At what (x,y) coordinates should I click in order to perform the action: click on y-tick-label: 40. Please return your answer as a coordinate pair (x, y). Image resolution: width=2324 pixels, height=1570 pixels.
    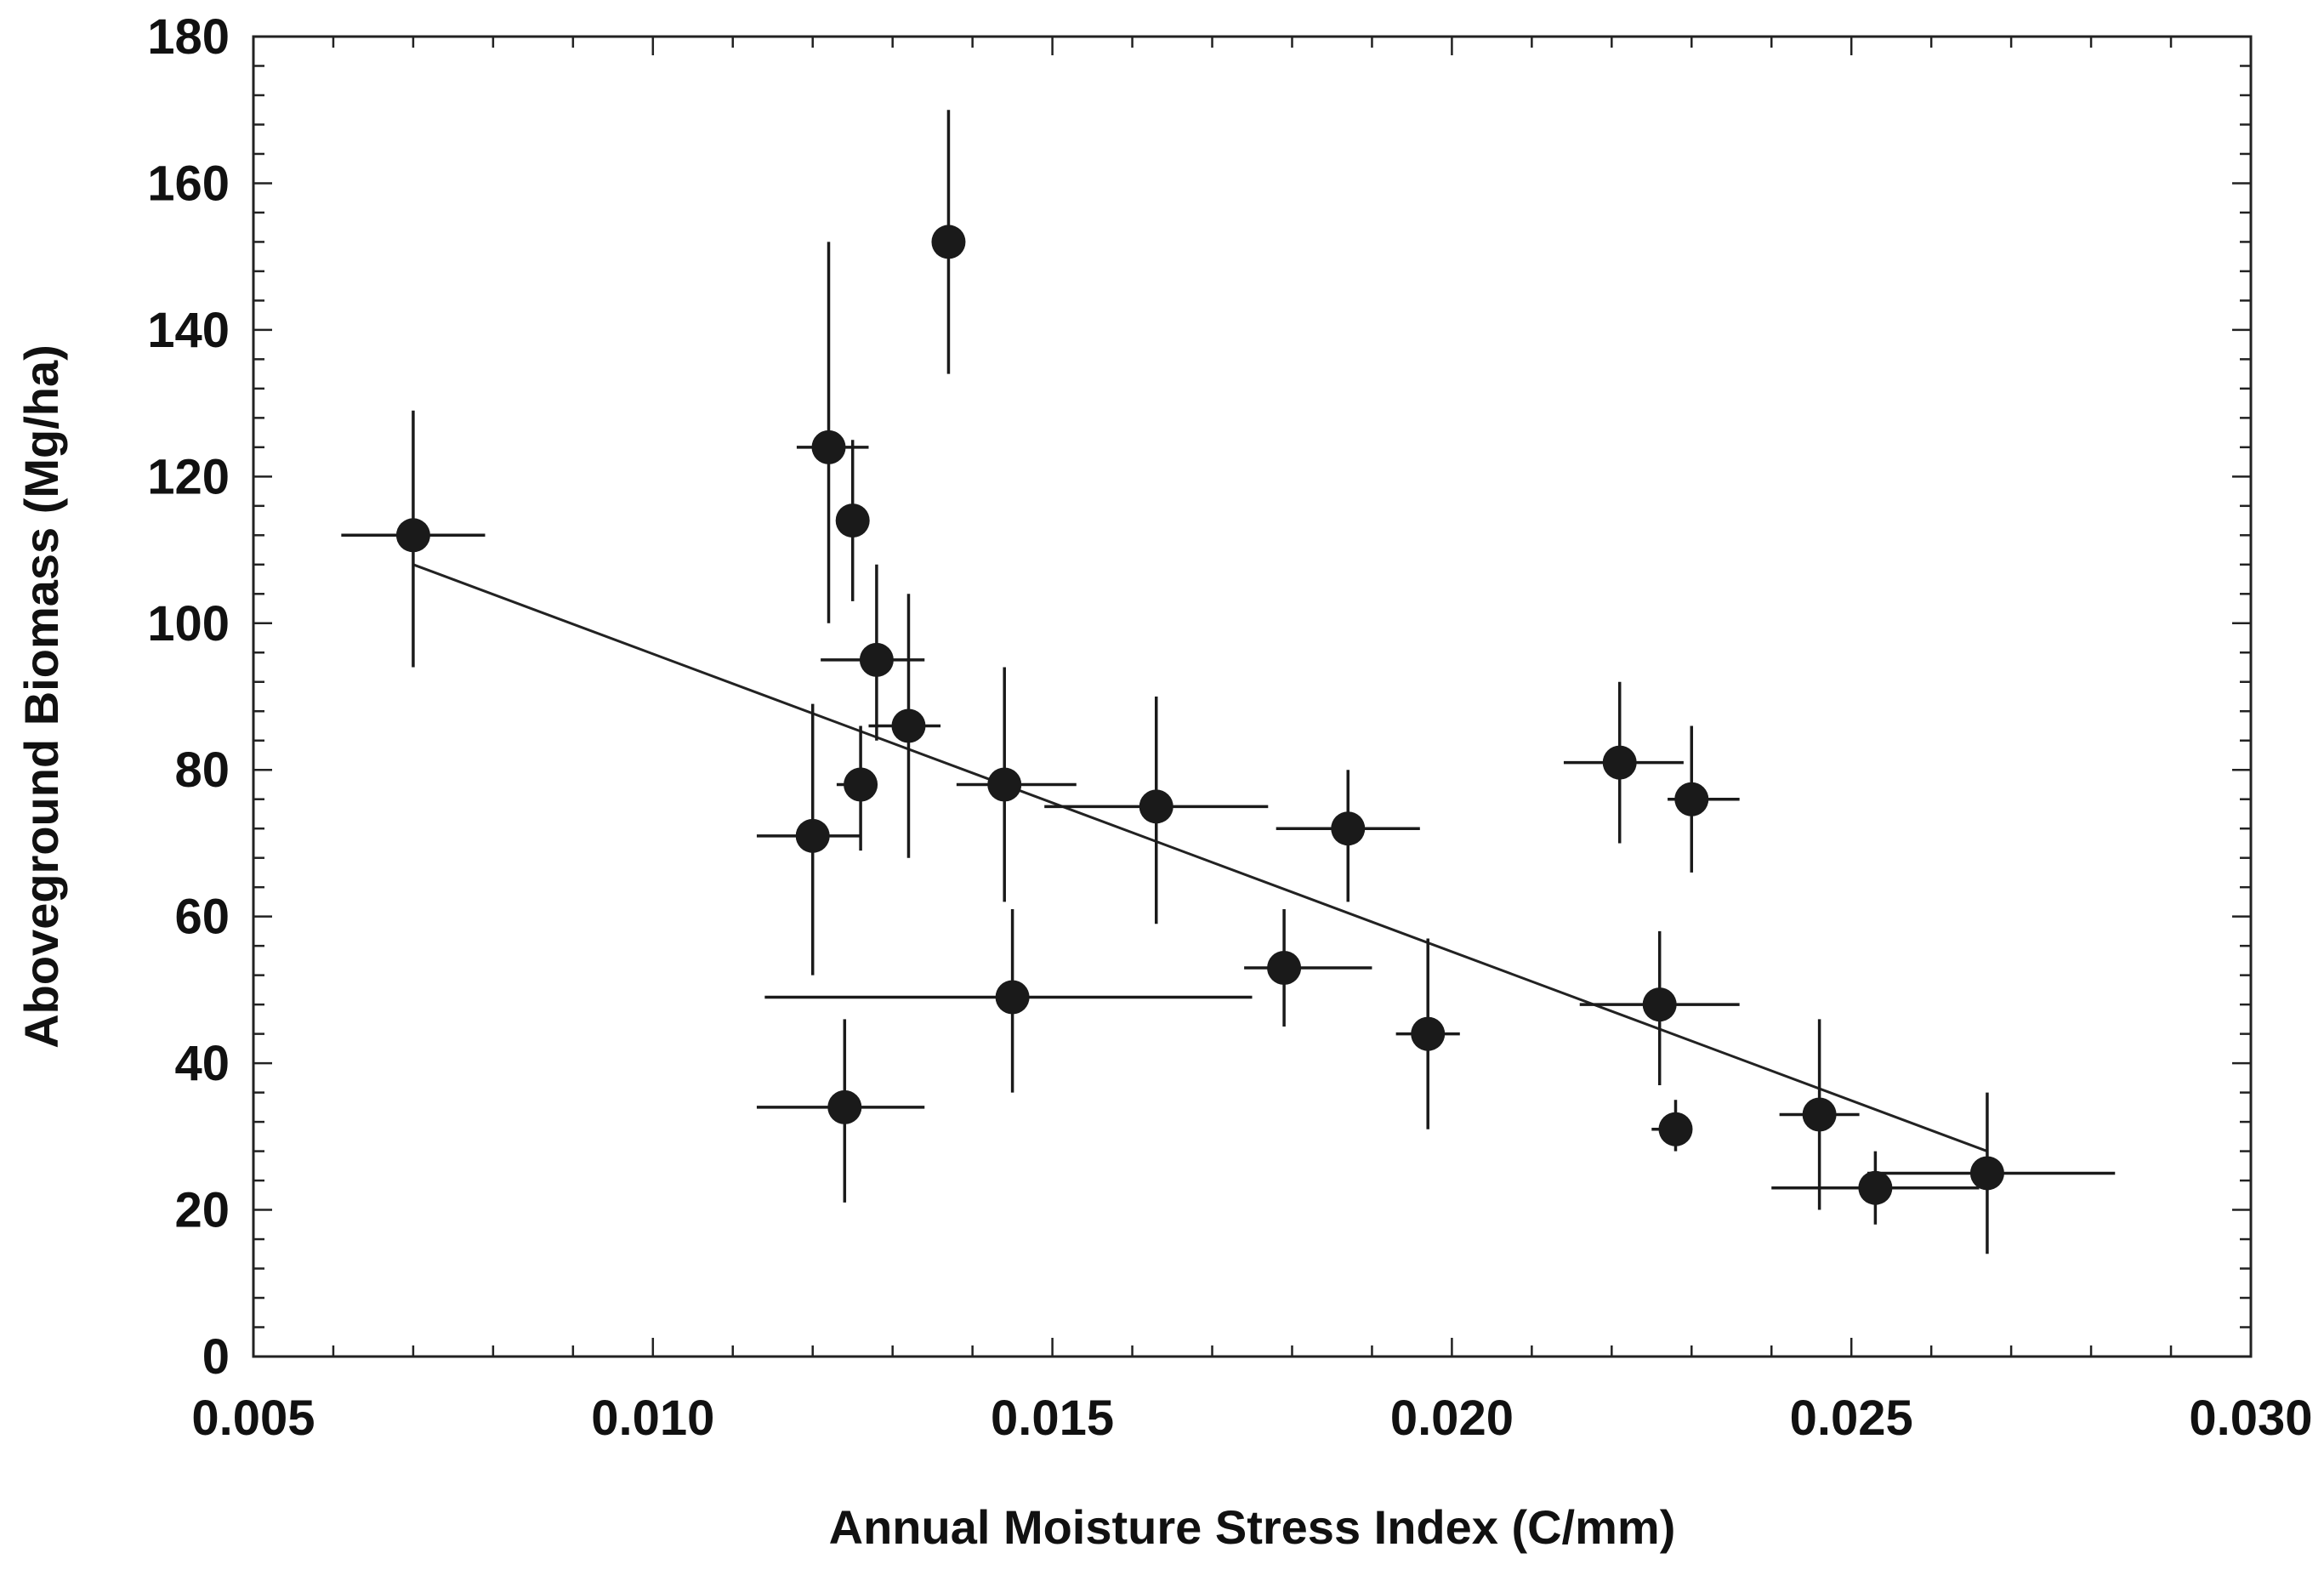
    Looking at the image, I should click on (202, 1063).